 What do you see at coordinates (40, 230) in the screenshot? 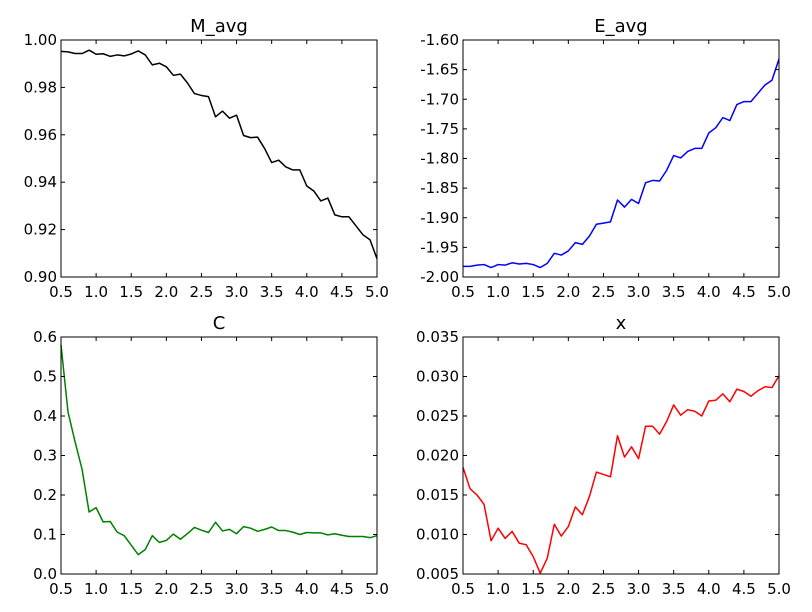
I see `y-tick-label: 0.92` at bounding box center [40, 230].